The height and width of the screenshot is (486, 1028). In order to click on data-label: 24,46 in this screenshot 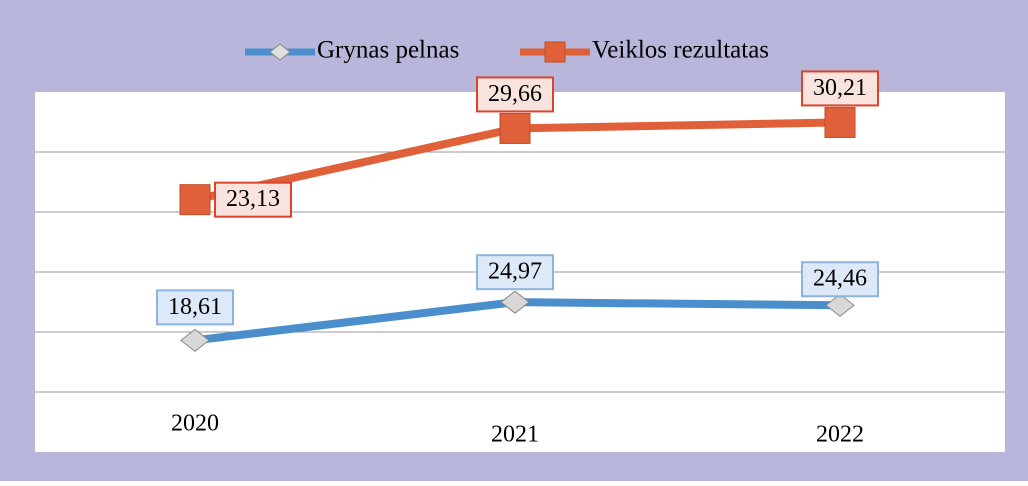, I will do `click(840, 279)`.